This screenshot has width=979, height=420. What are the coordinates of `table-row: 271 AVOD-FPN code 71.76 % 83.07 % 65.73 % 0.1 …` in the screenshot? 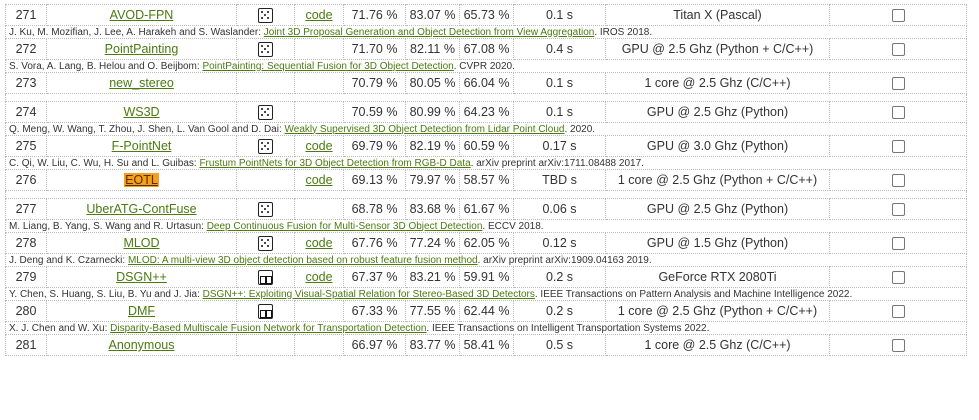 It's located at (486, 15).